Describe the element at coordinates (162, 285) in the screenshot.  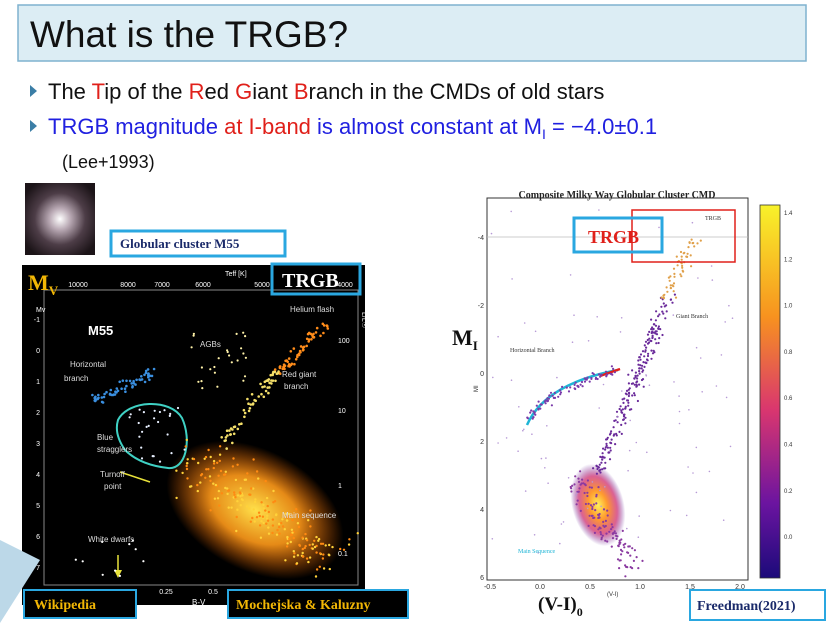
I see `tick-label: 7000` at that location.